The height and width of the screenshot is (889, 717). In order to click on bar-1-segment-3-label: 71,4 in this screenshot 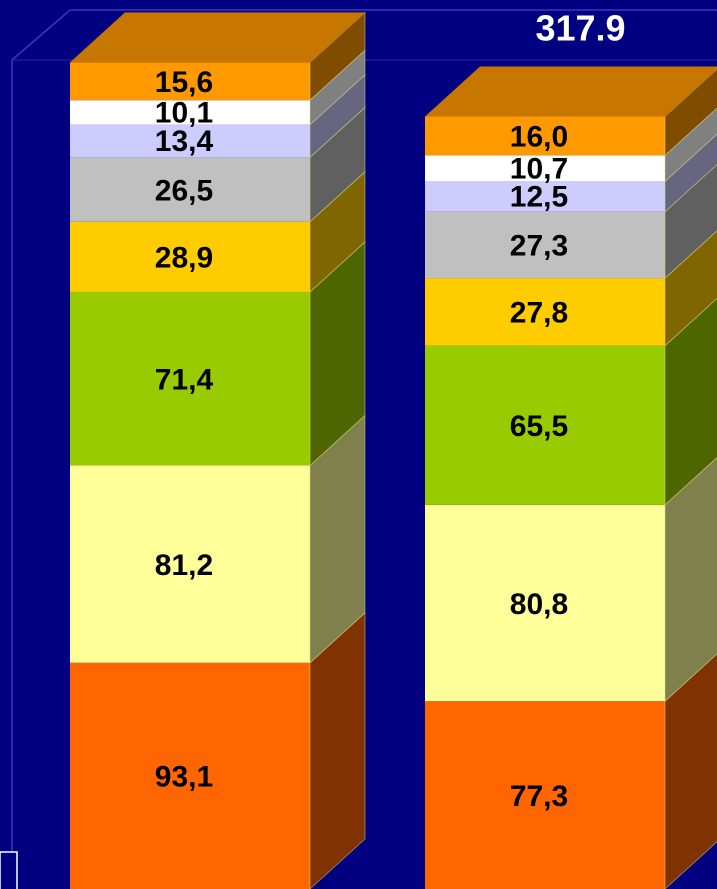, I will do `click(184, 380)`.